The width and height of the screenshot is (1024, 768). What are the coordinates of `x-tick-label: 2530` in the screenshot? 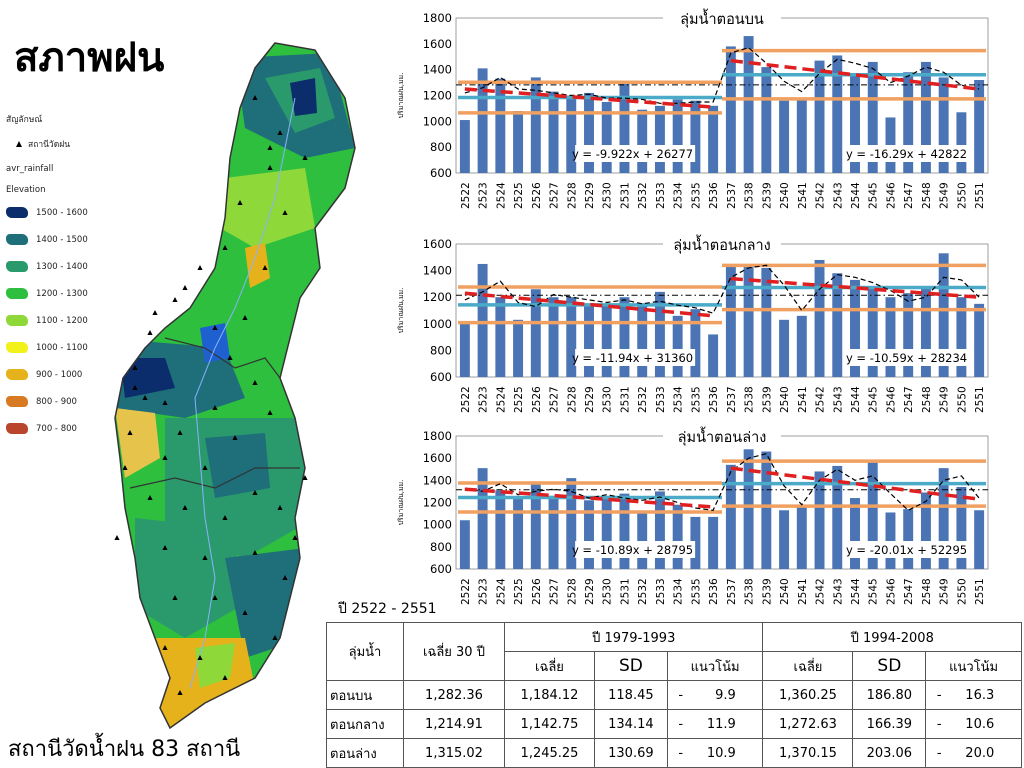 It's located at (608, 399).